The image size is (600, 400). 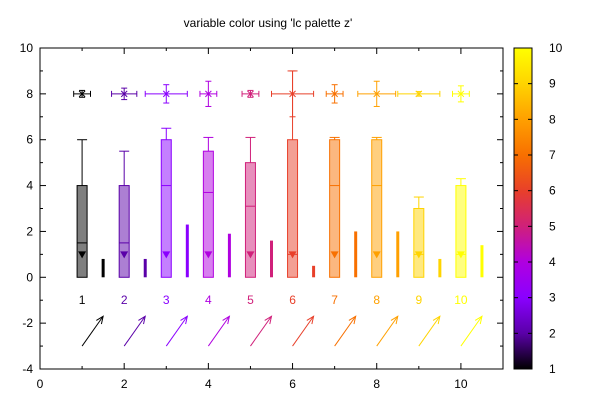 I want to click on colorbar-tick-label: 8, so click(x=552, y=119).